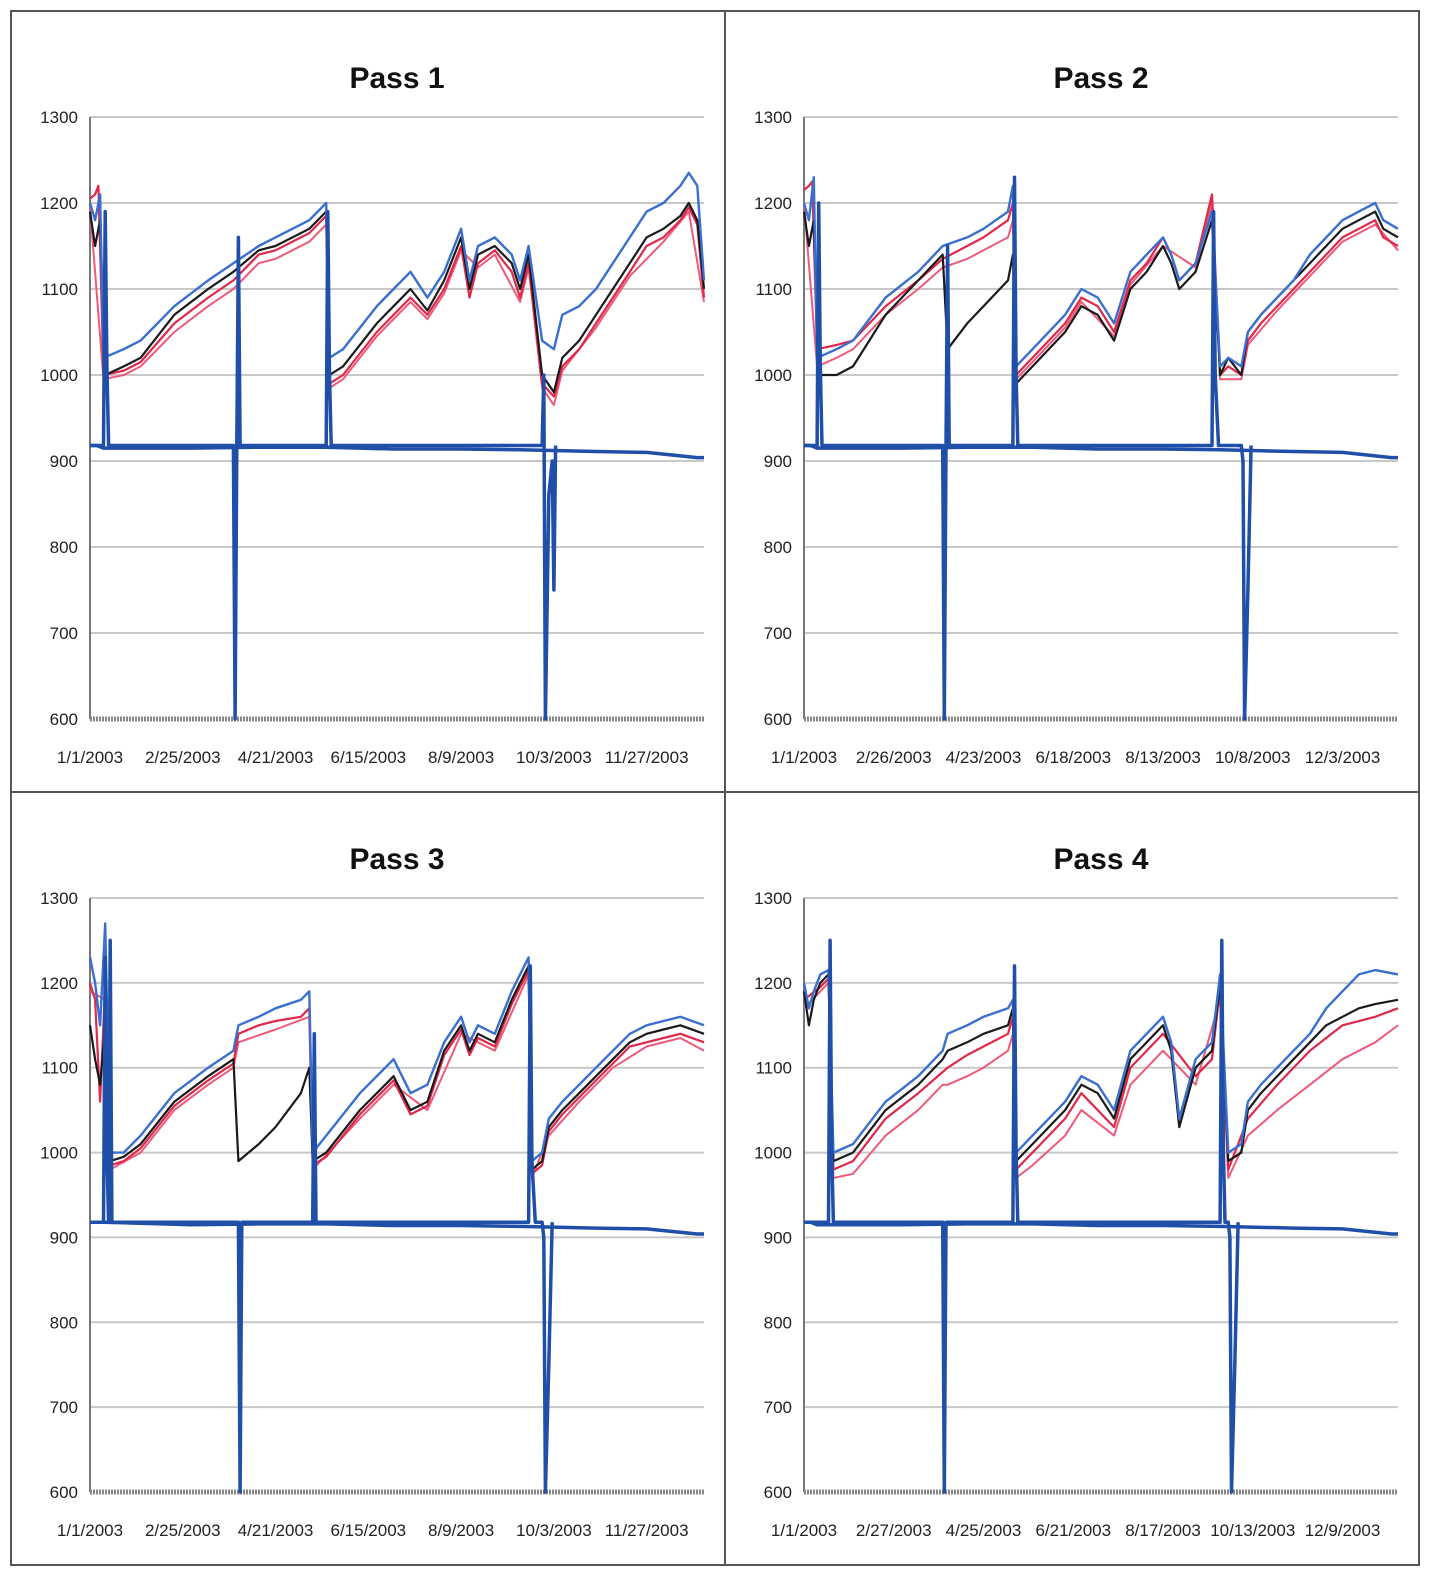 Image resolution: width=1429 pixels, height=1573 pixels. I want to click on x-tick-label: 10/13/2003, so click(1252, 1530).